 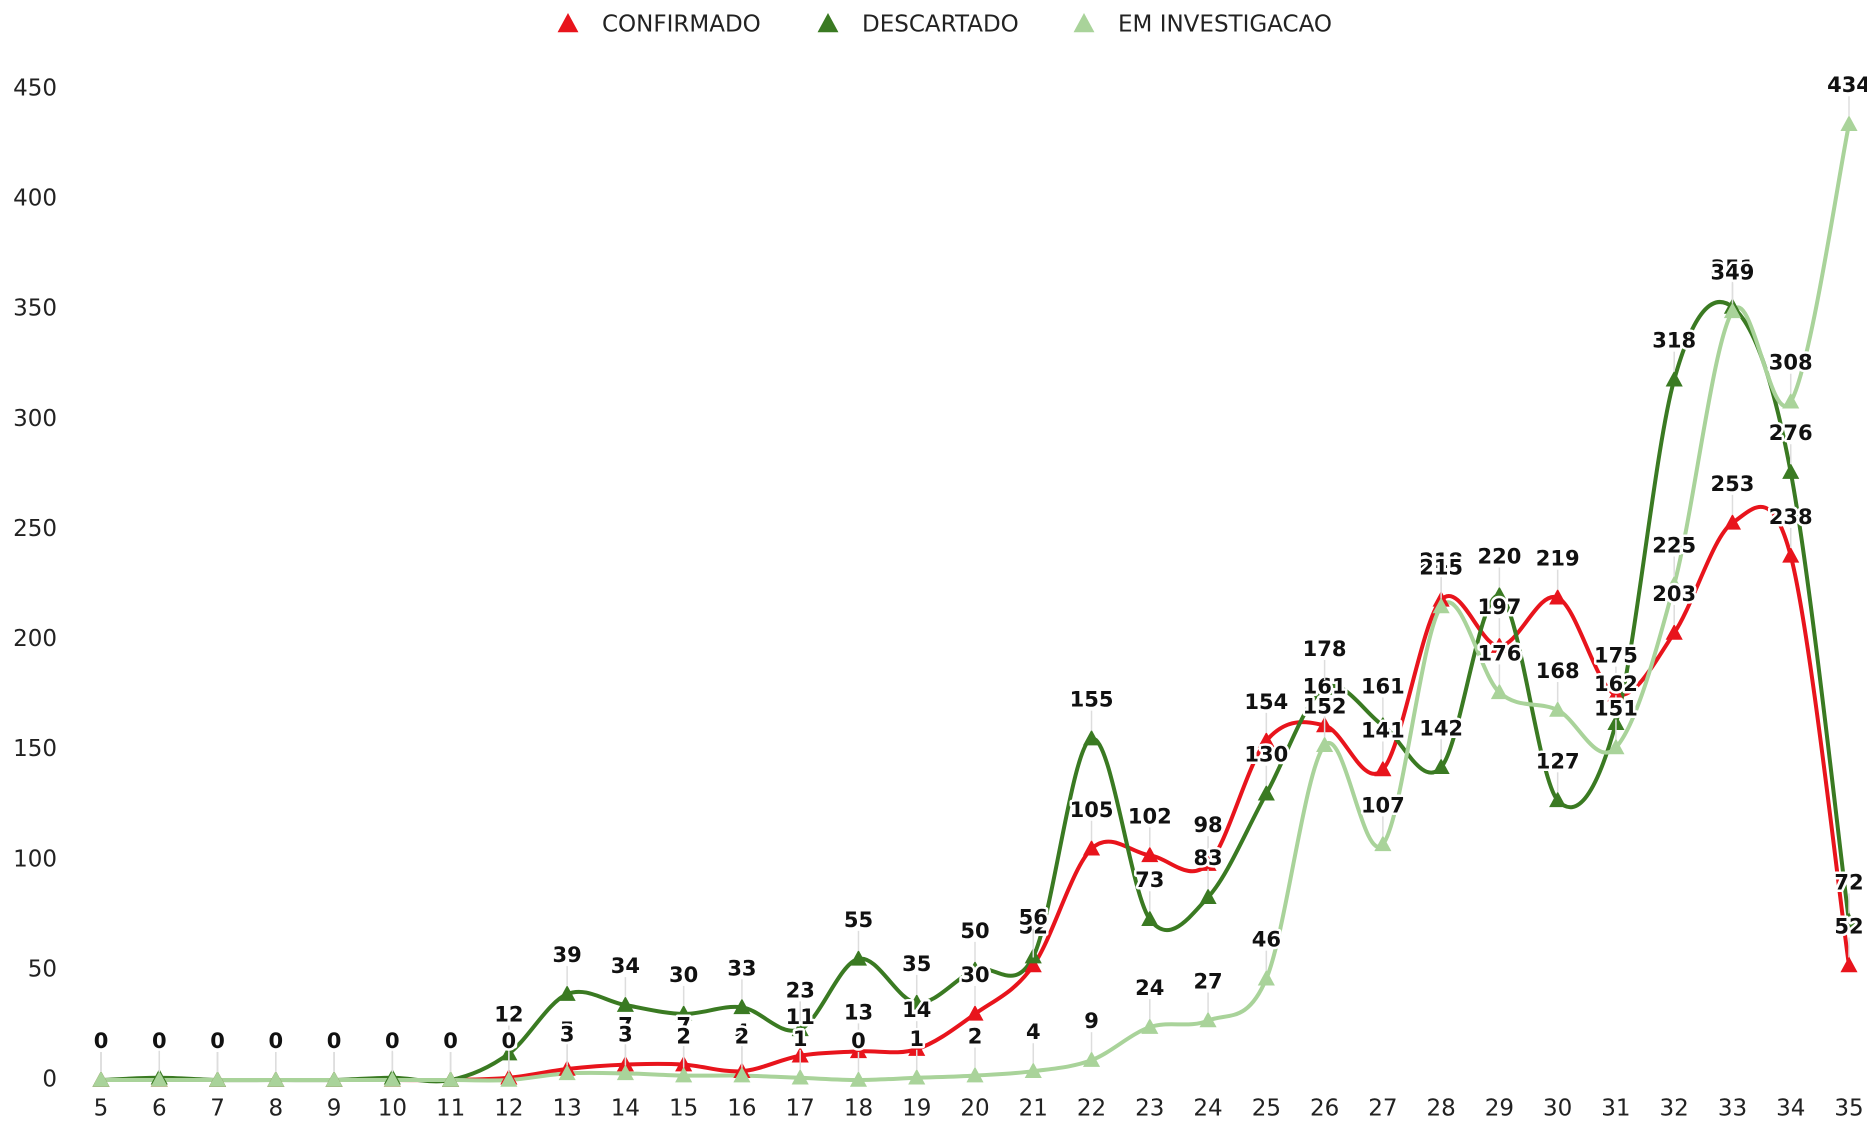 What do you see at coordinates (800, 1109) in the screenshot?
I see `x-tick-label: 17` at bounding box center [800, 1109].